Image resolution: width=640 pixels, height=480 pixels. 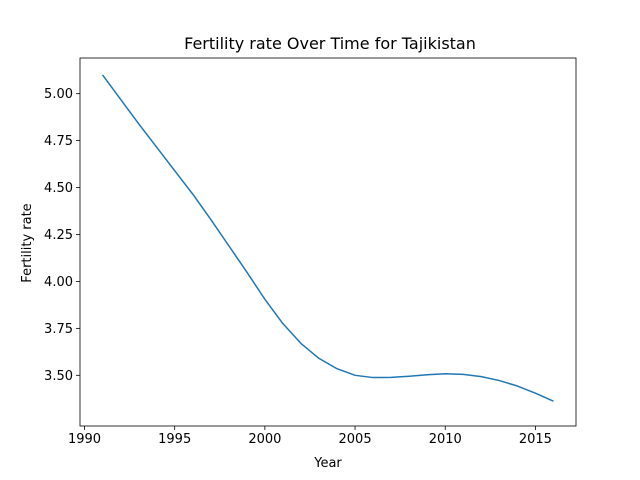 What do you see at coordinates (445, 439) in the screenshot?
I see `x-tick-label: 2010` at bounding box center [445, 439].